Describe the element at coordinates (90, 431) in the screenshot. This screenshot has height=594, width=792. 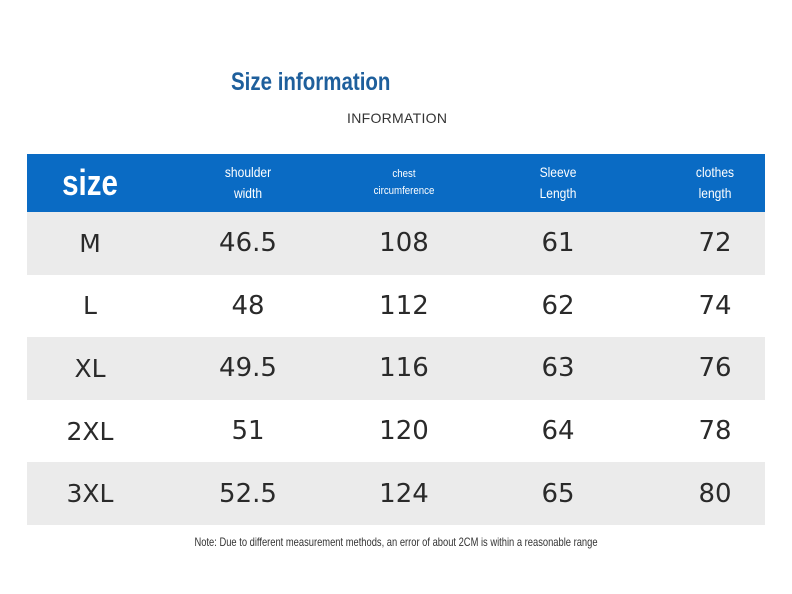
I see `size-cell: 2XL` at that location.